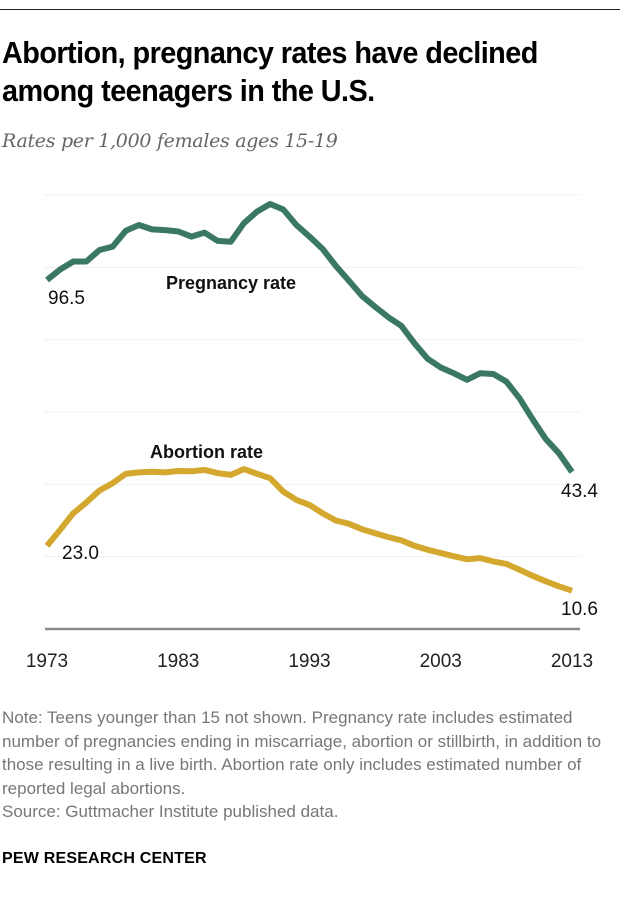 This screenshot has width=620, height=913. What do you see at coordinates (308, 530) in the screenshot?
I see `abortion-rate-line` at bounding box center [308, 530].